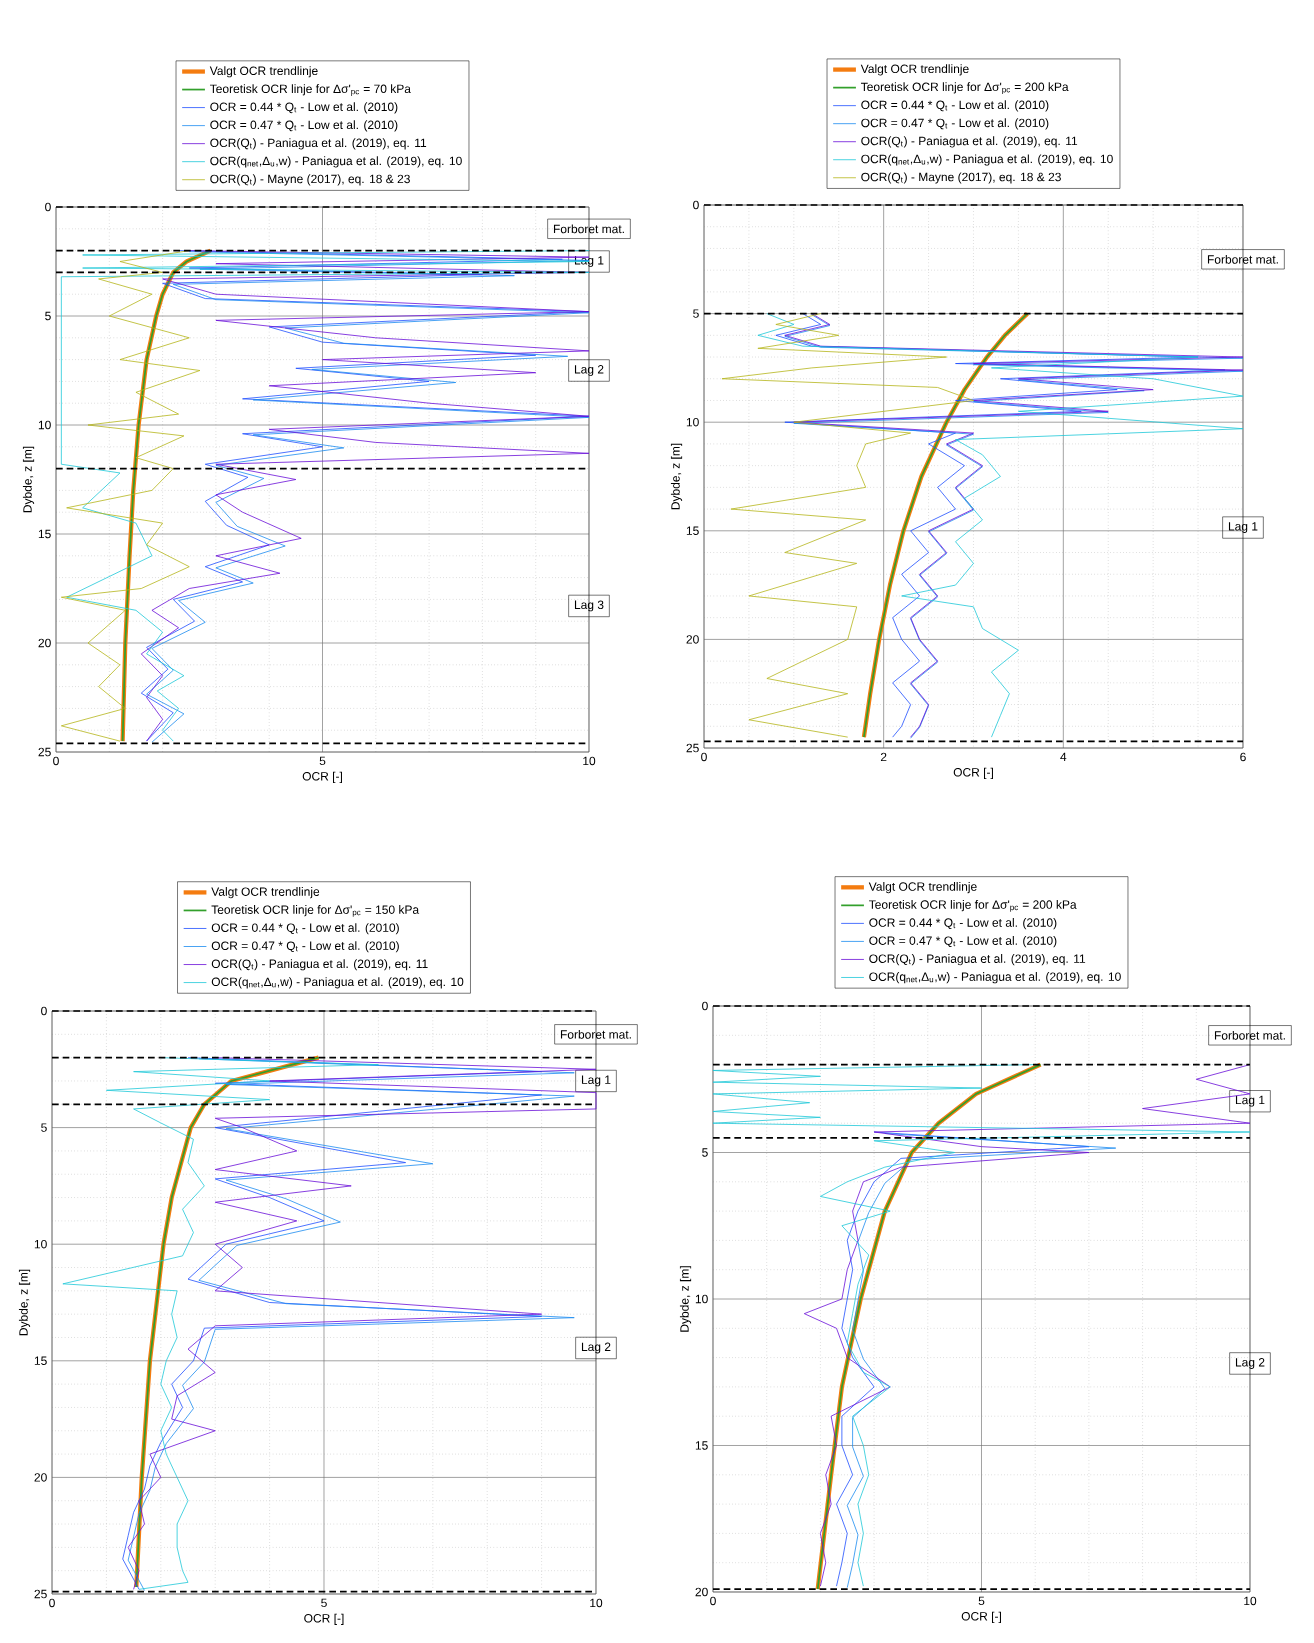 This screenshot has height=1643, width=1314. I want to click on x-tick-label: 2, so click(883, 757).